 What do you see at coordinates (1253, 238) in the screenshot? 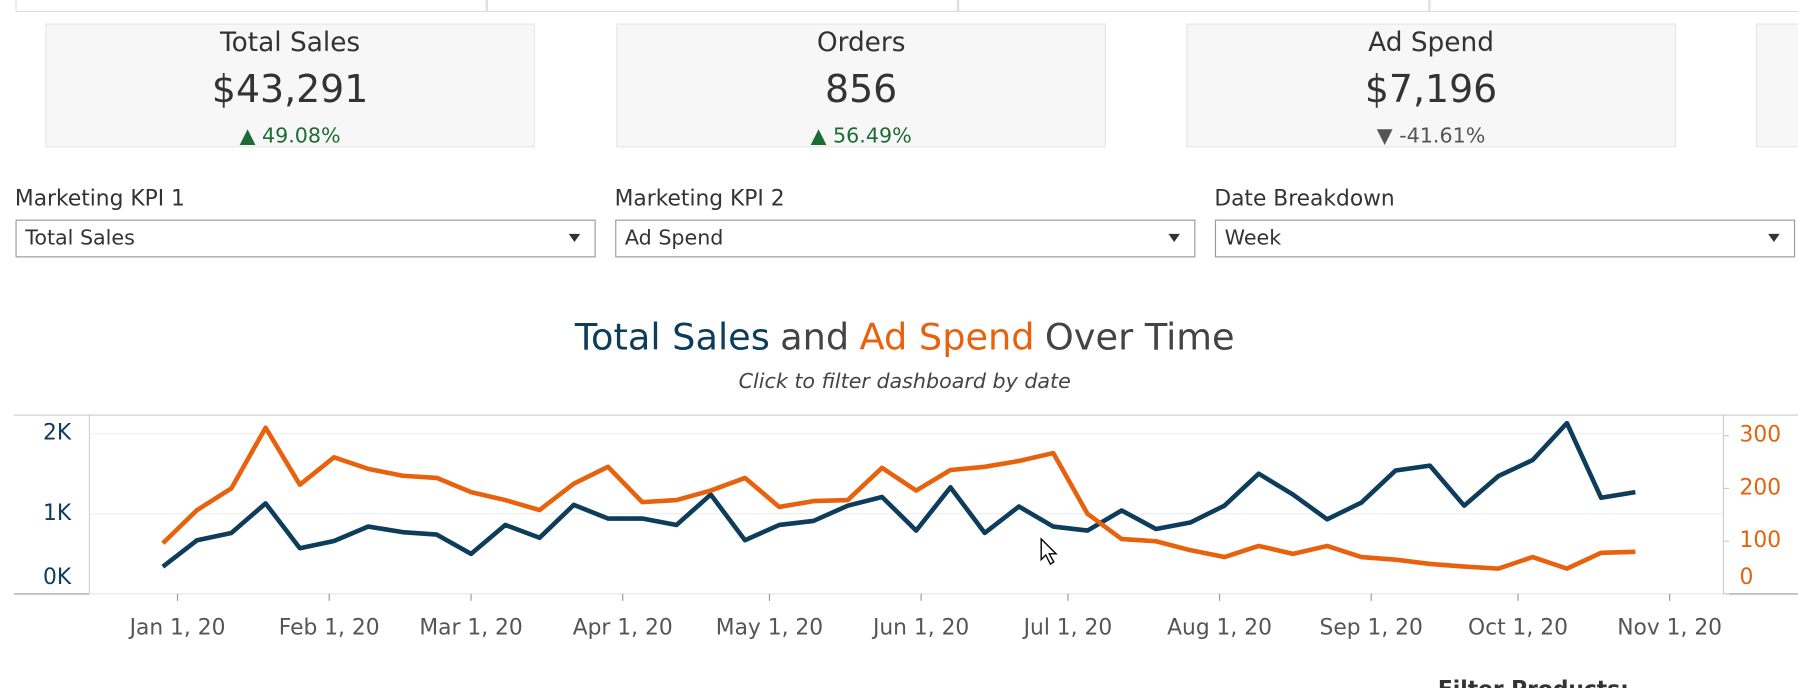
I see `dropdown-value: Week` at bounding box center [1253, 238].